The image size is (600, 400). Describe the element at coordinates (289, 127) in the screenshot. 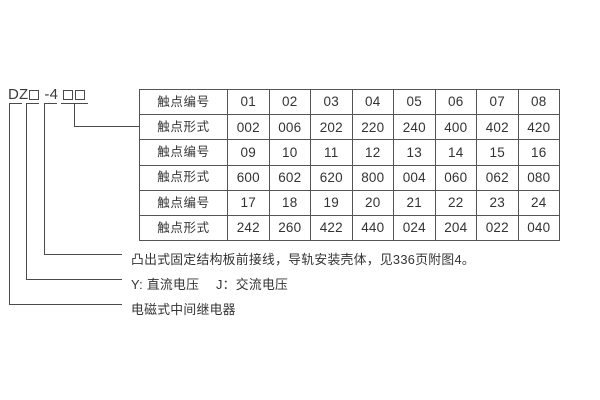

I see `table-cell: 006` at that location.